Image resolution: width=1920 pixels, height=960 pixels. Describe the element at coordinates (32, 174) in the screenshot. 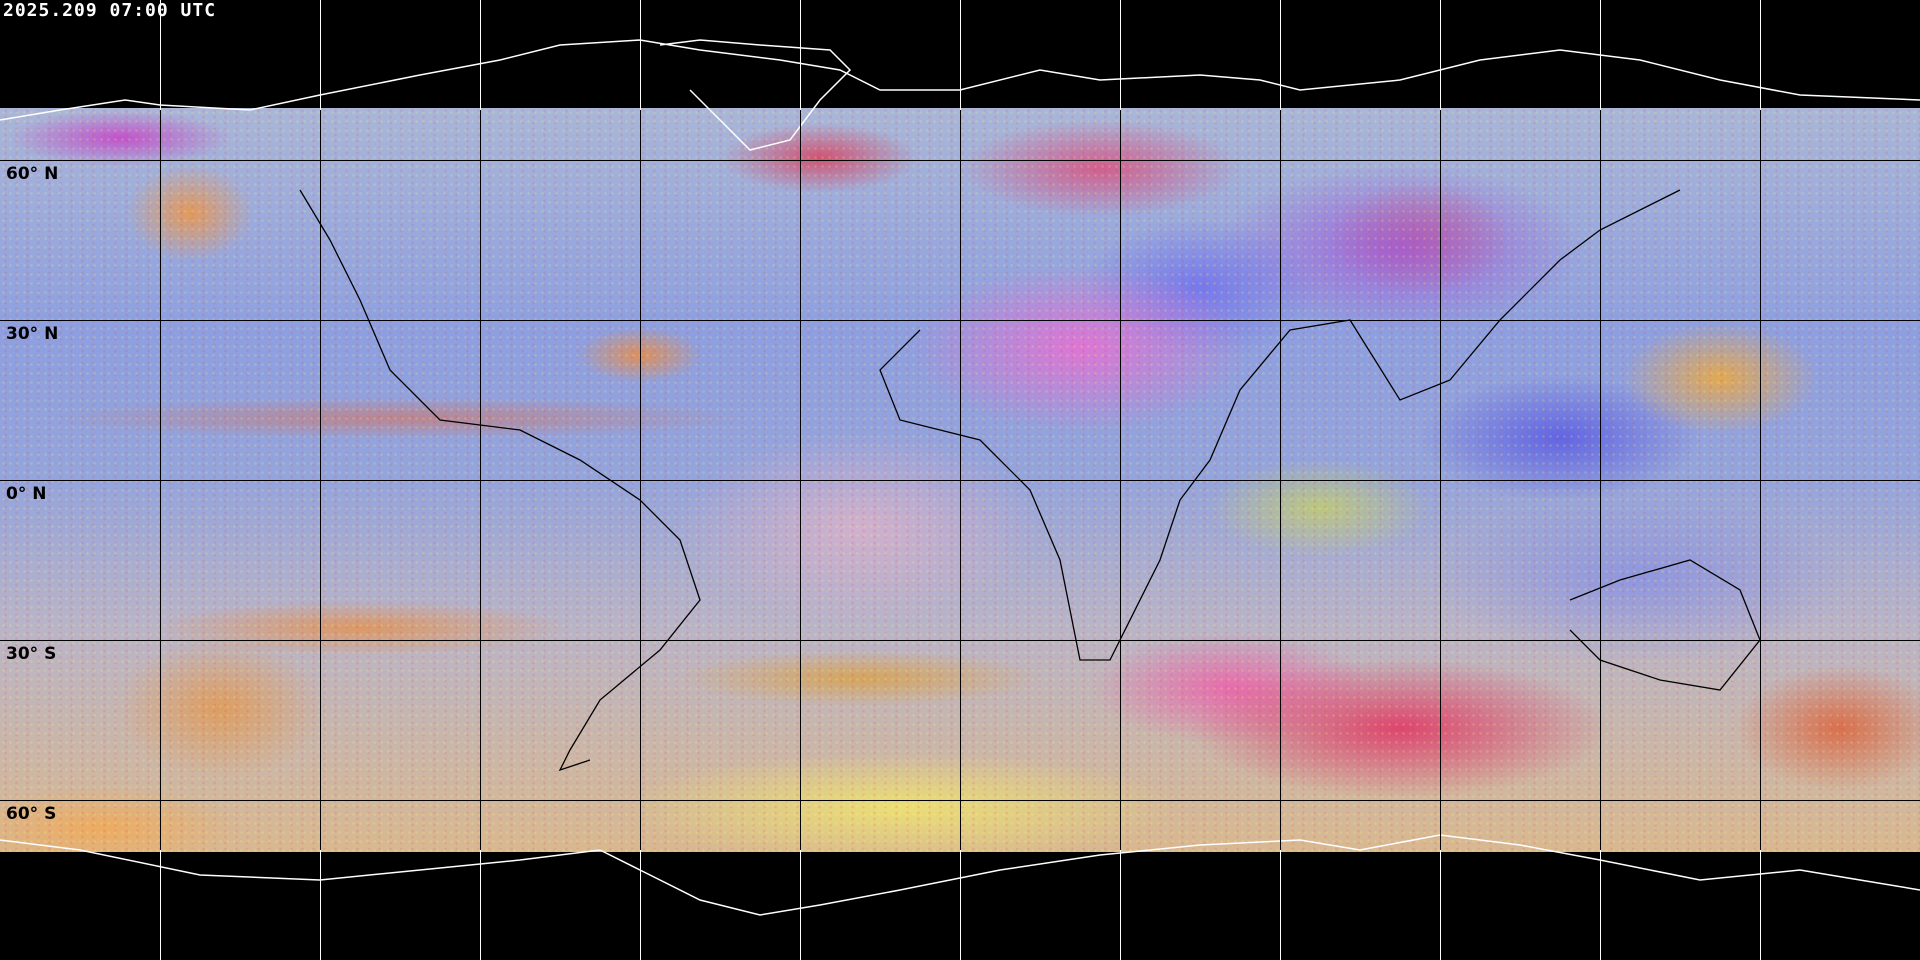

I see `latitude-label: 60° N` at that location.